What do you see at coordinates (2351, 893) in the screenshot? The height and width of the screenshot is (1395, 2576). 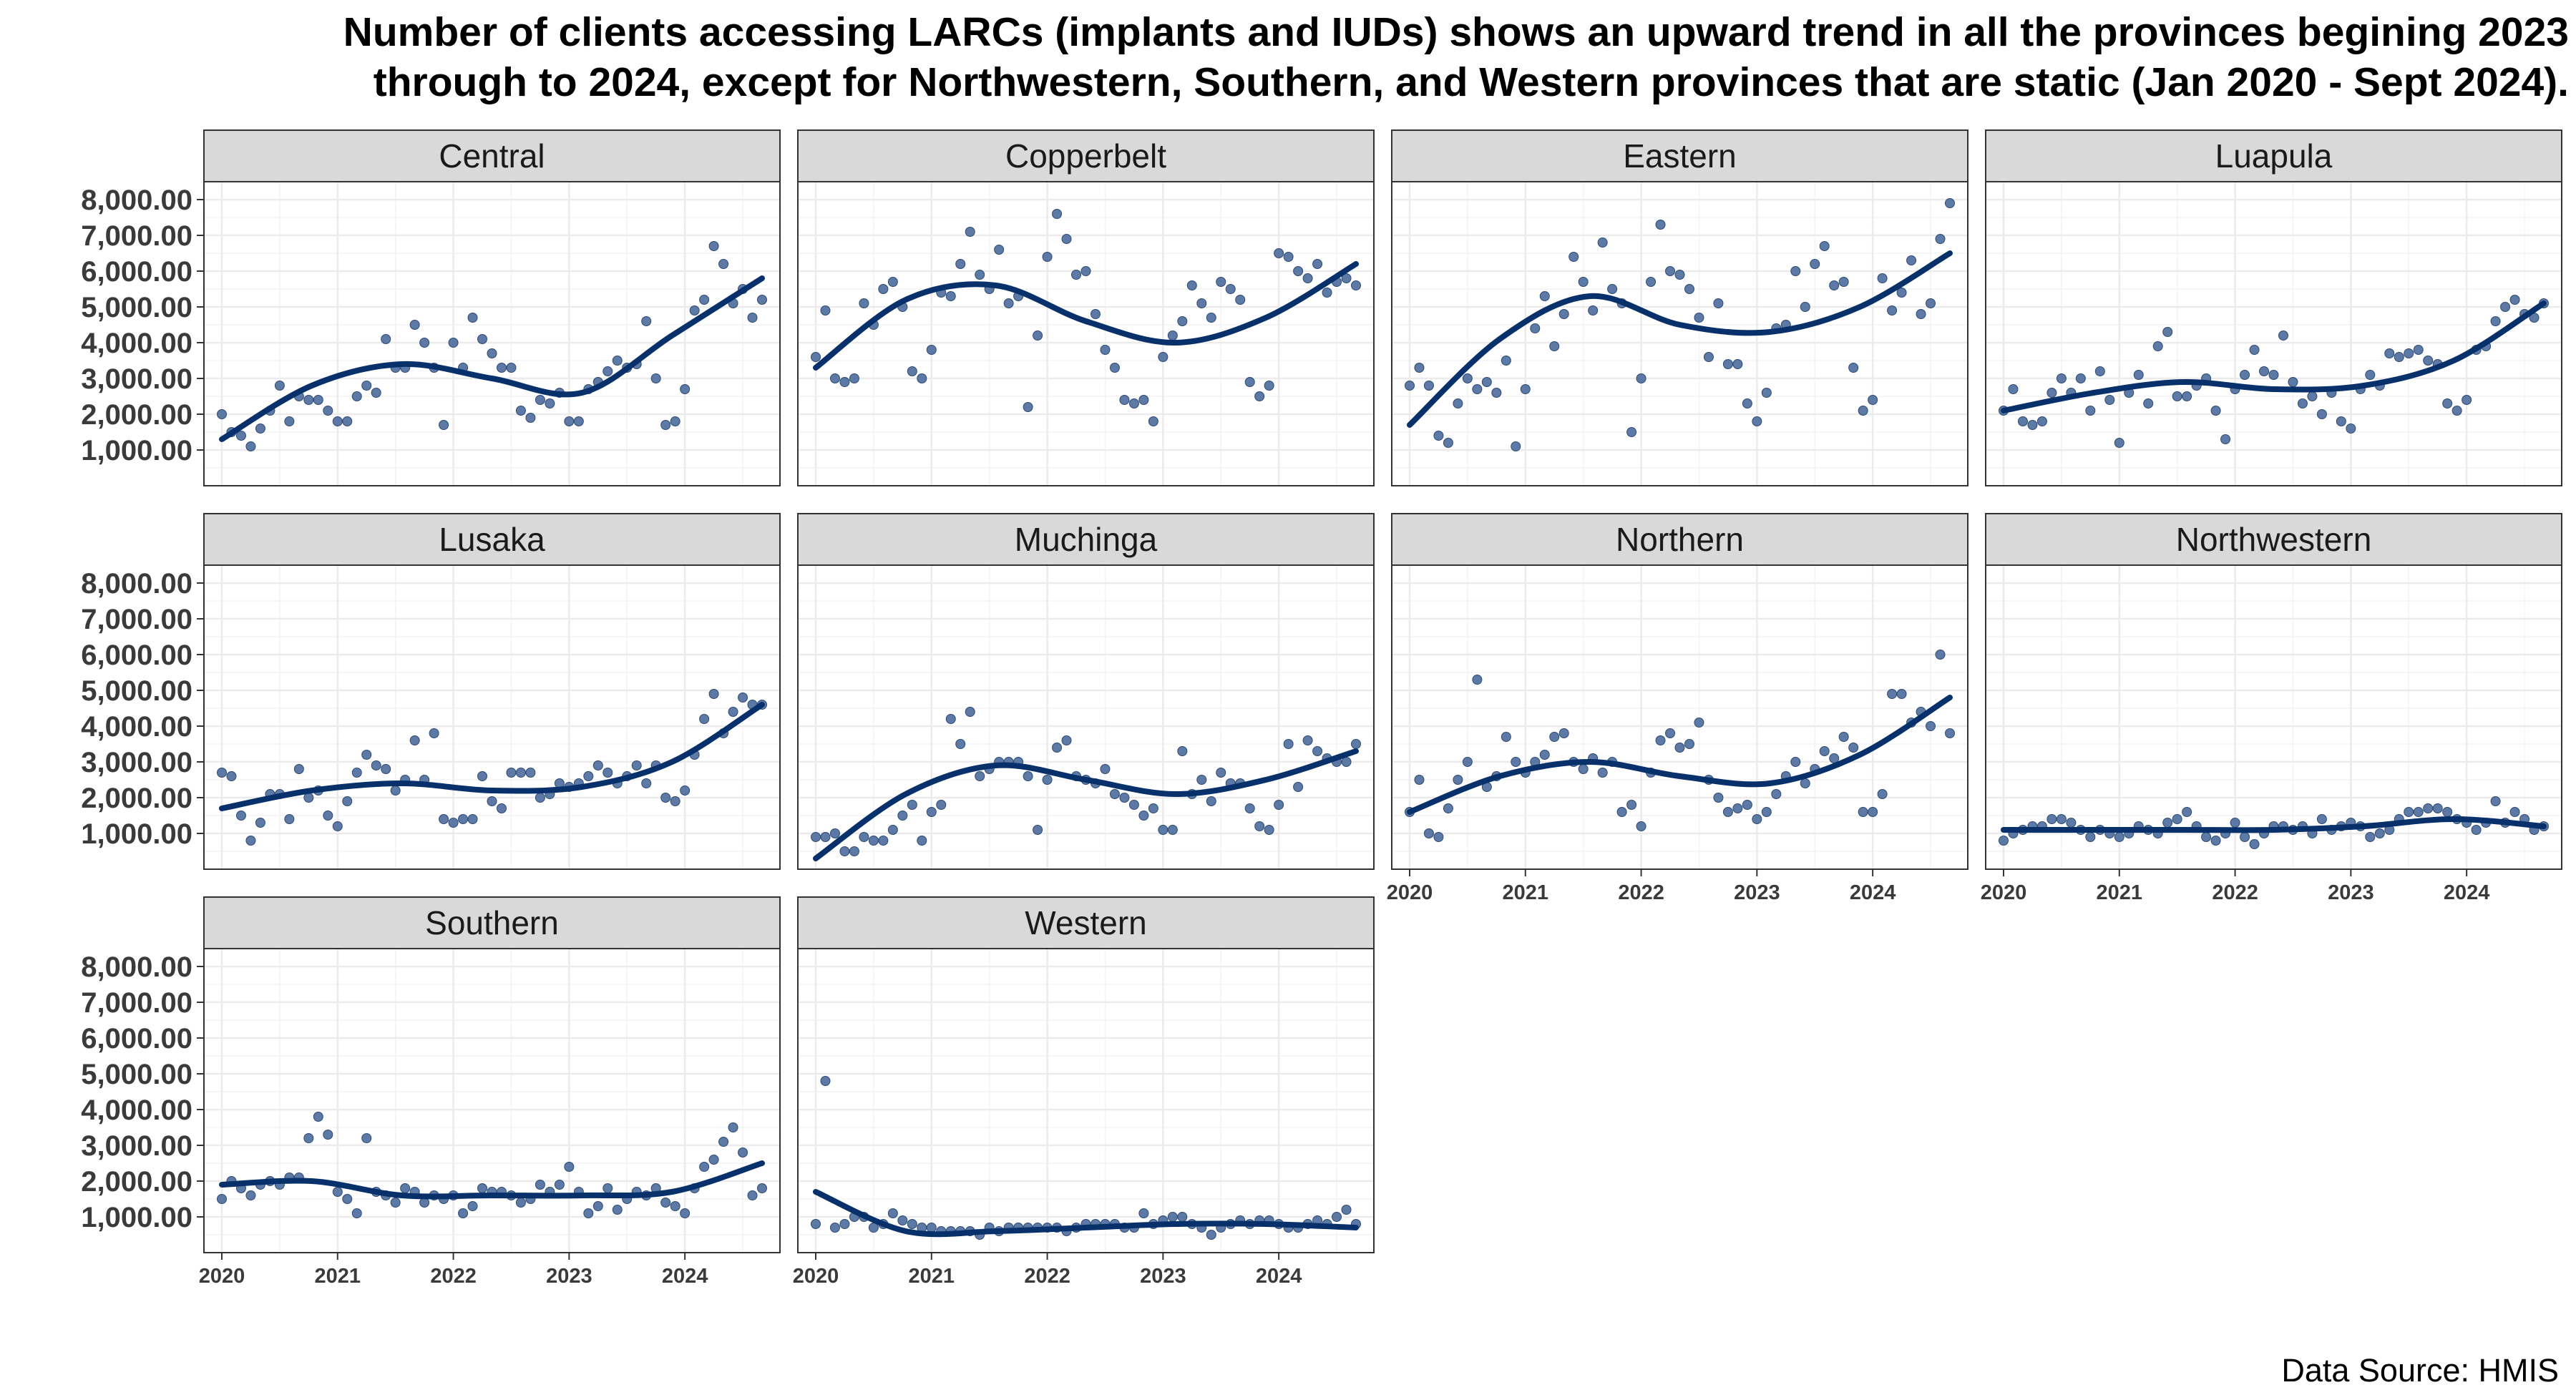 I see `x-tick-label: 2023` at bounding box center [2351, 893].